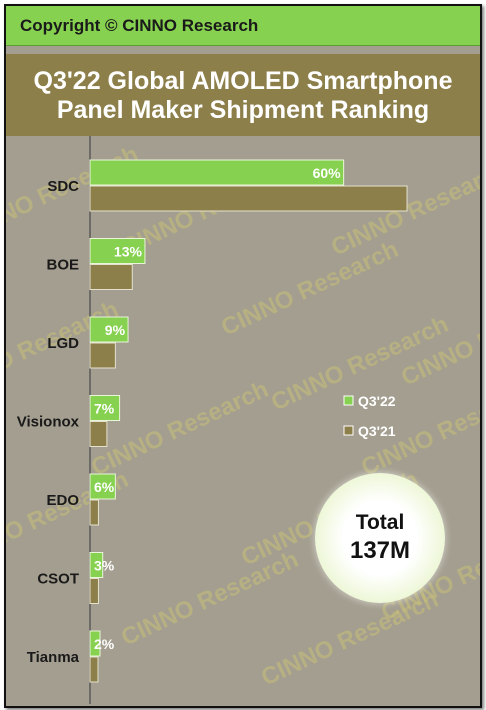 This screenshot has width=486, height=710. I want to click on bar-q3-22-lgd, so click(109, 329).